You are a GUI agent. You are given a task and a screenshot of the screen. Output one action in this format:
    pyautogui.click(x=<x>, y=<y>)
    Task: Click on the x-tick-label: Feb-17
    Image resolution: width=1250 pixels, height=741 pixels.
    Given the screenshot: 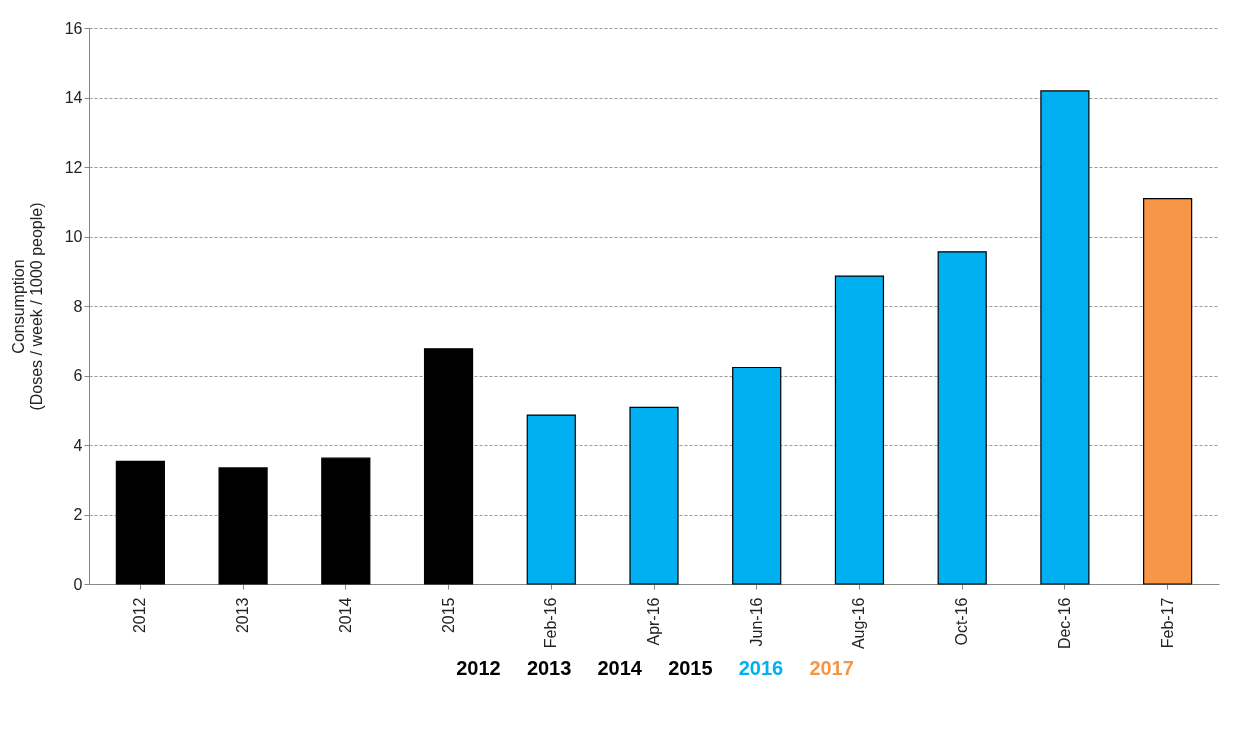 What is the action you would take?
    pyautogui.click(x=1167, y=623)
    